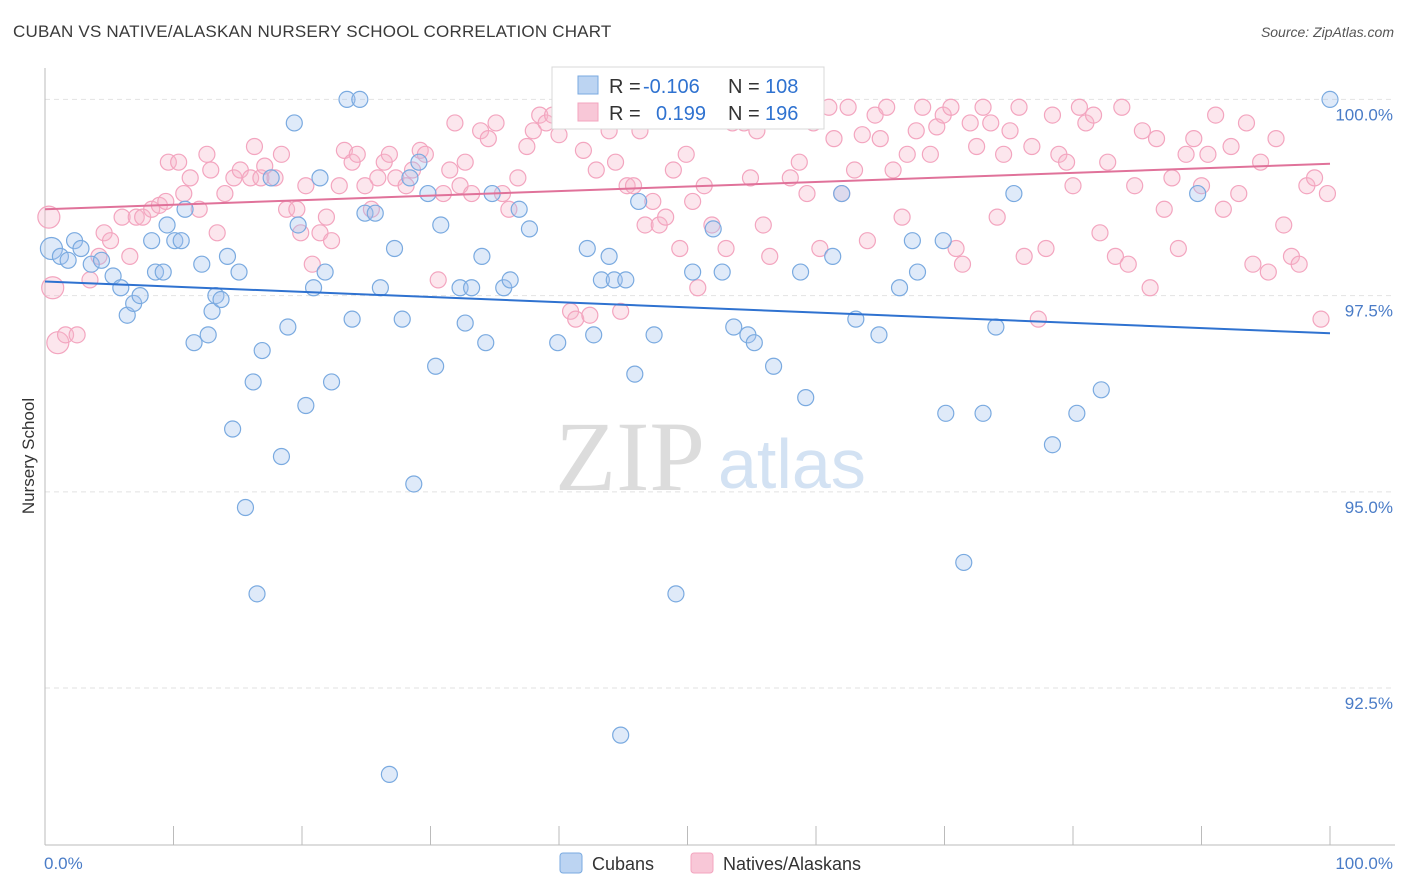  Describe the element at coordinates (1369, 703) in the screenshot. I see `y-tick-label: 92.5%` at that location.